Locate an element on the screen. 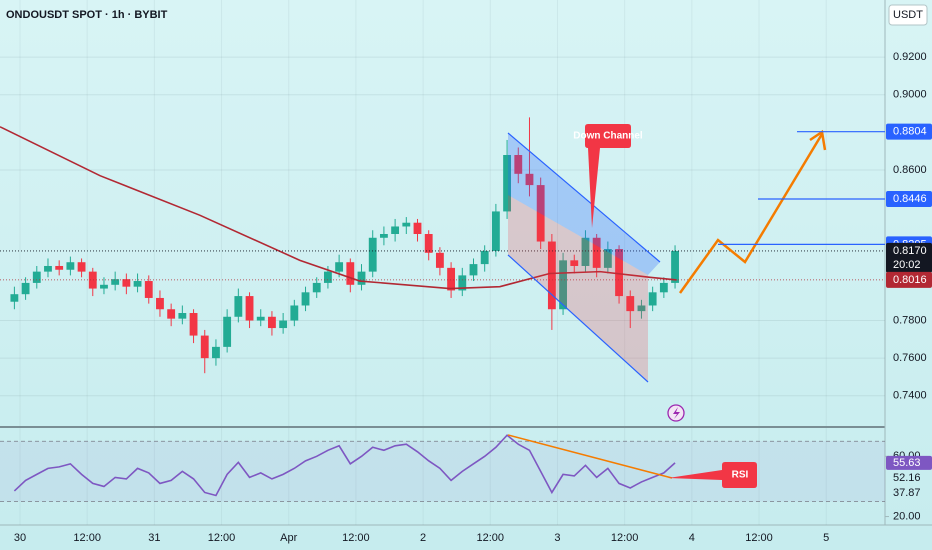 The image size is (932, 550). x-tick-label: 2 is located at coordinates (423, 538).